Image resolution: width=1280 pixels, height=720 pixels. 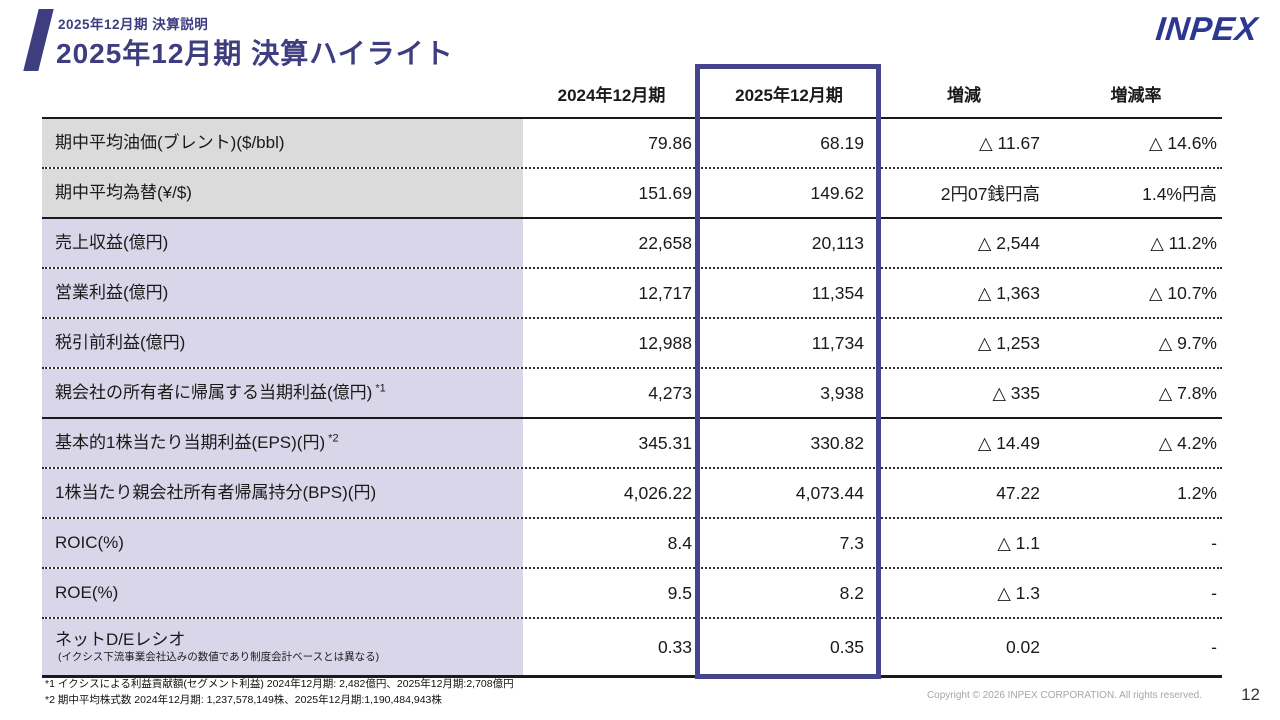 What do you see at coordinates (837, 192) in the screenshot?
I see `cell-curr-period: 149.62` at bounding box center [837, 192].